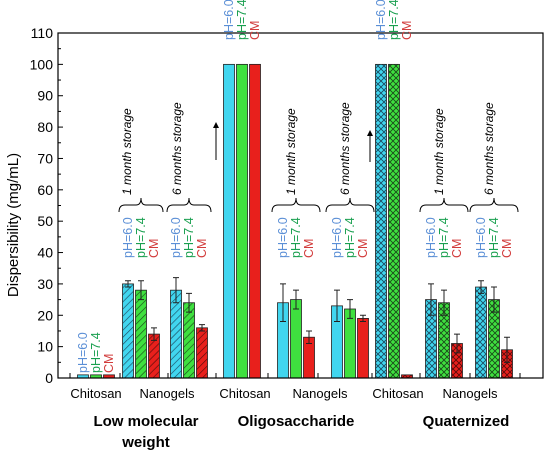 The image size is (550, 455). Describe the element at coordinates (189, 237) in the screenshot. I see `series-labels-lmw-6months: pH=7.4` at that location.